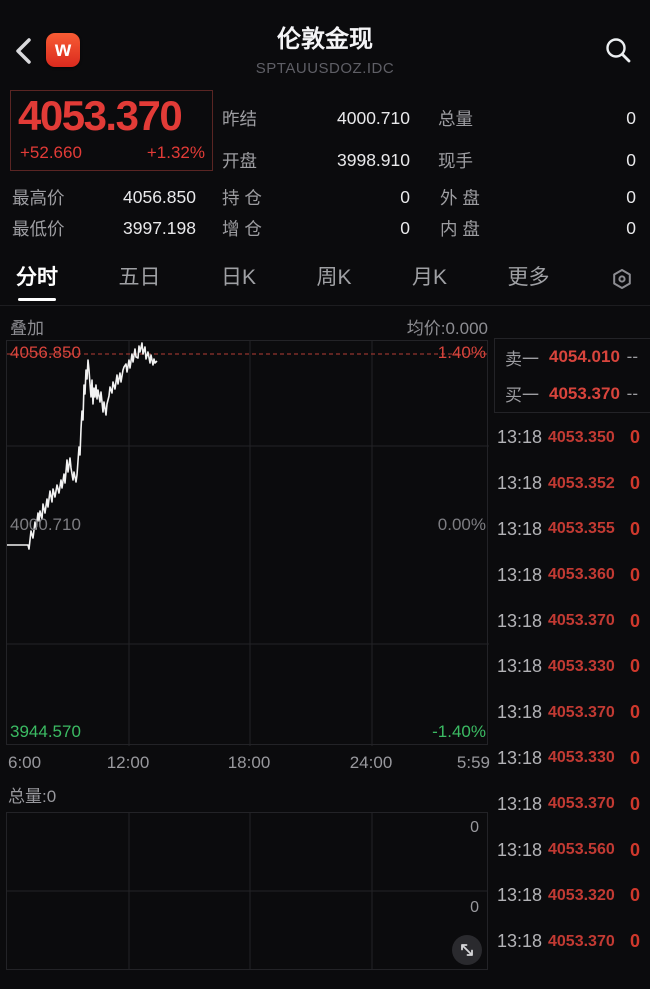 This screenshot has height=989, width=650. Describe the element at coordinates (584, 393) in the screenshot. I see `bid-price: 4053.370` at that location.